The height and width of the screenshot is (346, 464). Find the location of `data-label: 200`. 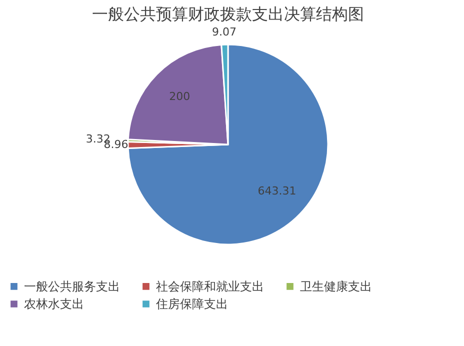

data-label: 200 is located at coordinates (179, 96).